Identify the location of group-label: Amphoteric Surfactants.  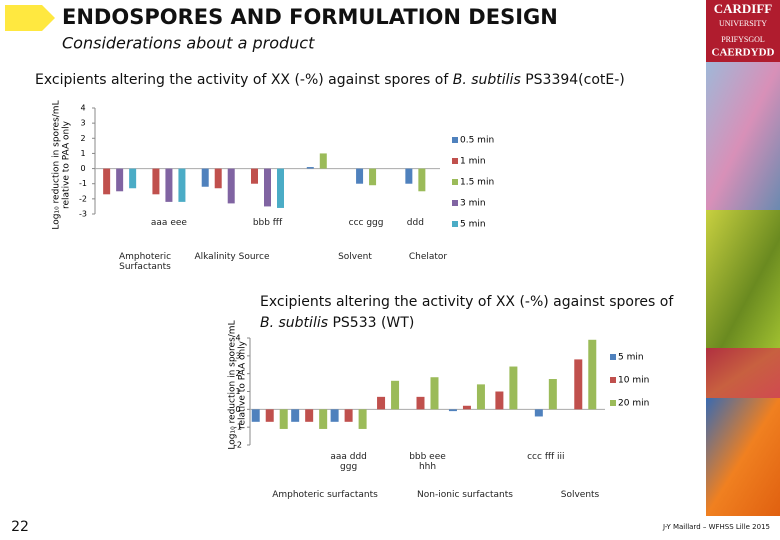
(145, 262).